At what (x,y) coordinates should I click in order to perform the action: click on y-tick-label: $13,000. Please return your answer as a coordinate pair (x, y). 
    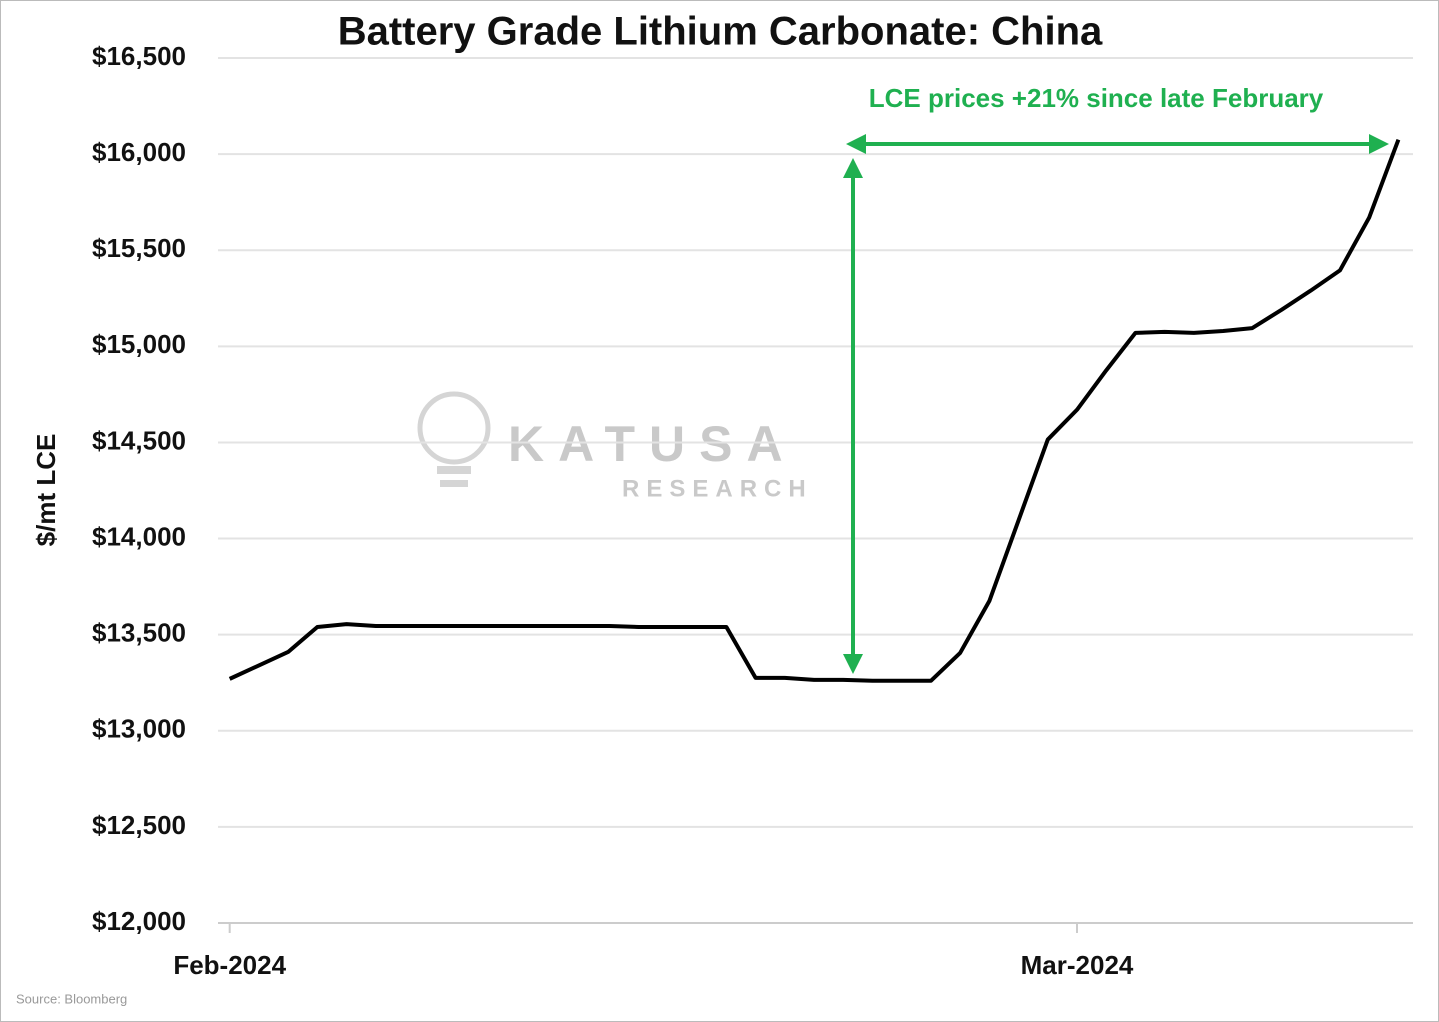
    Looking at the image, I should click on (139, 729).